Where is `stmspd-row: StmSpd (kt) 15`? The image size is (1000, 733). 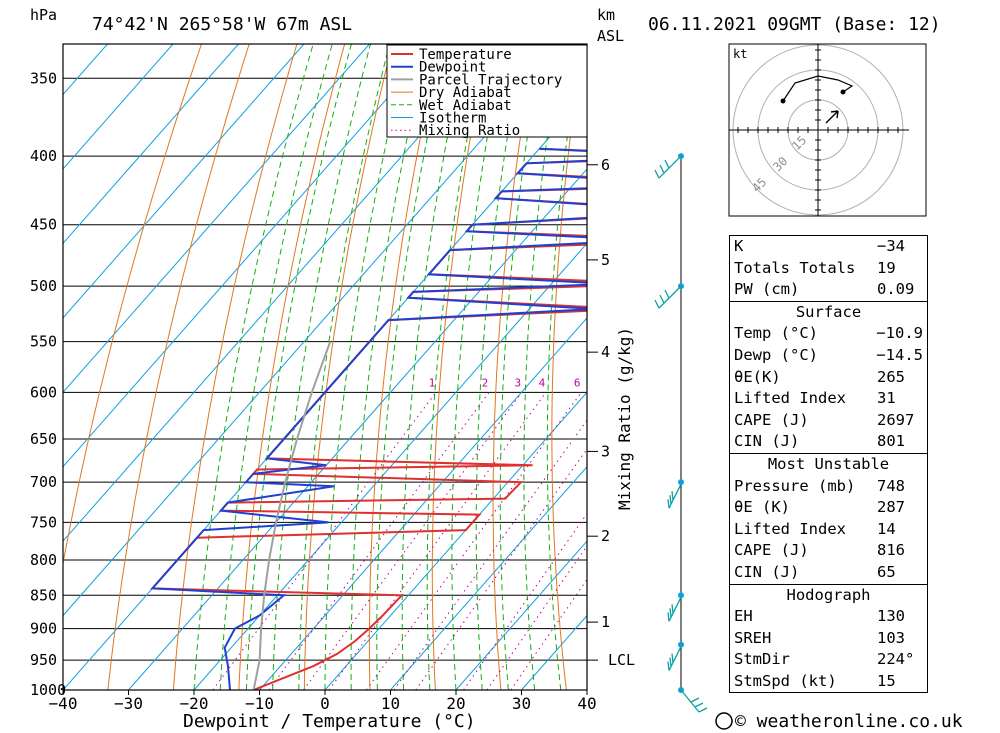 stmspd-row: StmSpd (kt) 15 is located at coordinates (828, 682).